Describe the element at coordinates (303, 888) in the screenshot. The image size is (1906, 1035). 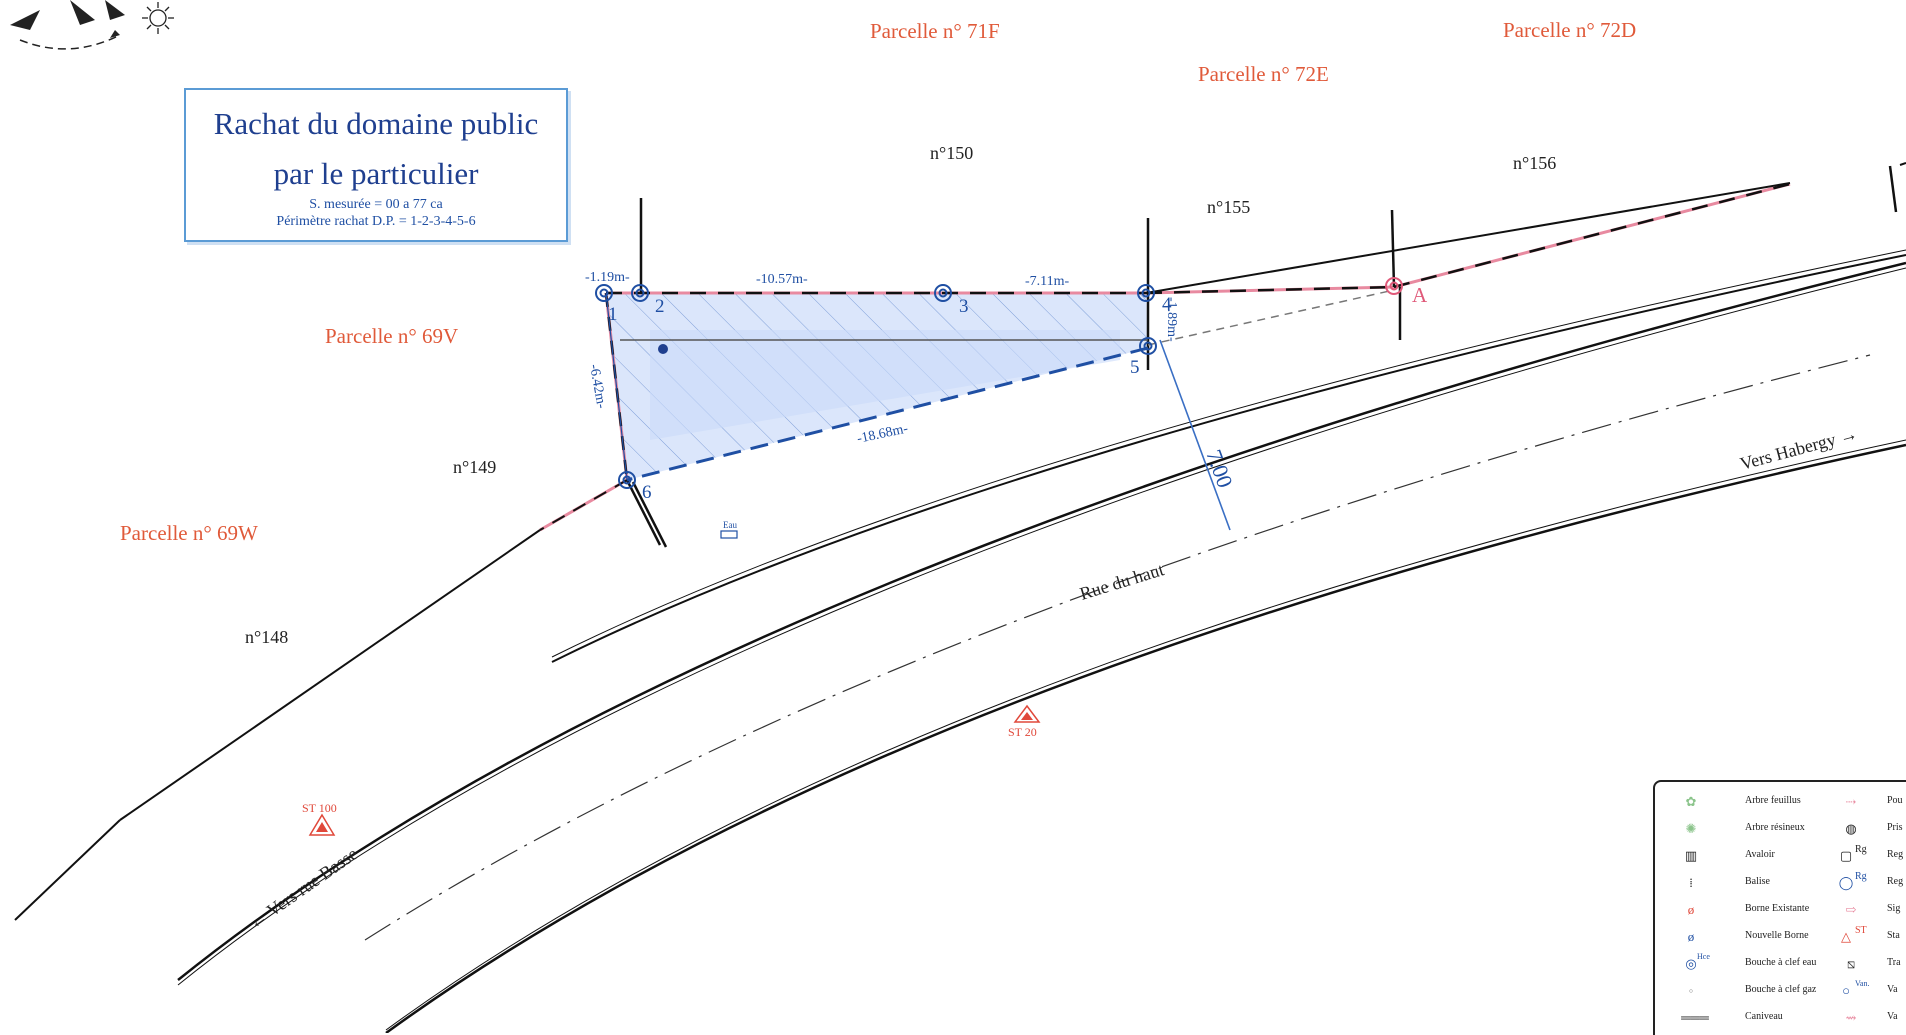
I see `direction-rue-basse: ← Vers rue Basse` at that location.